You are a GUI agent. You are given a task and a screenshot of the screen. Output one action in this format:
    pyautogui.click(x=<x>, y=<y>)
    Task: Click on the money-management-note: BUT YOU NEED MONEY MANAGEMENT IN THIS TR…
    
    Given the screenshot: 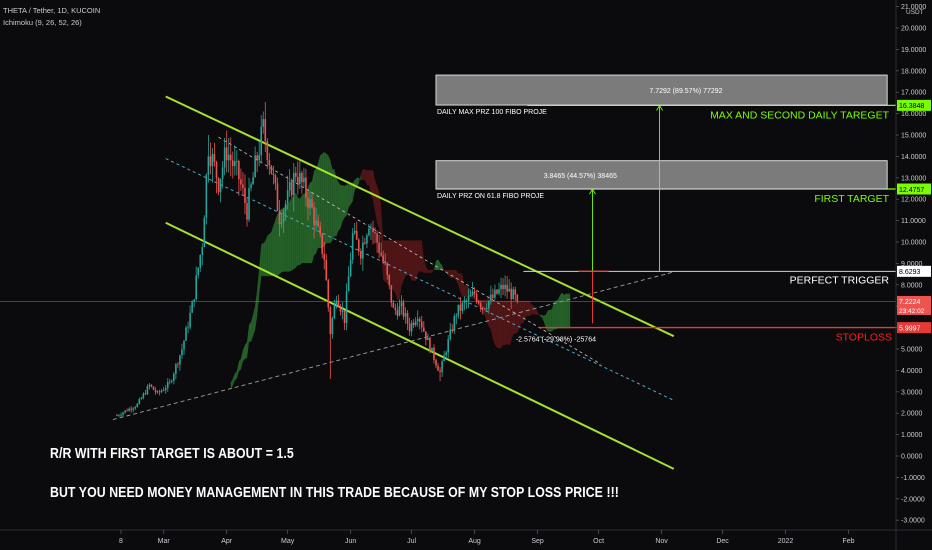 What is the action you would take?
    pyautogui.click(x=334, y=492)
    